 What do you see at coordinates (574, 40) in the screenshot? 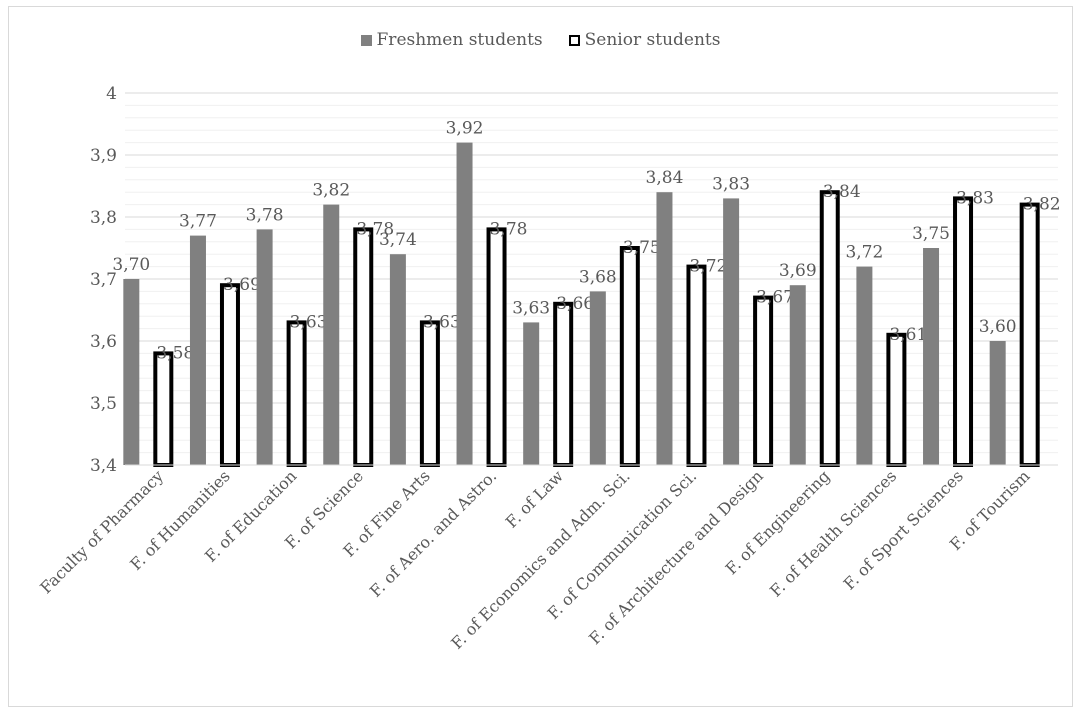
I see `legend-swatch-senior` at bounding box center [574, 40].